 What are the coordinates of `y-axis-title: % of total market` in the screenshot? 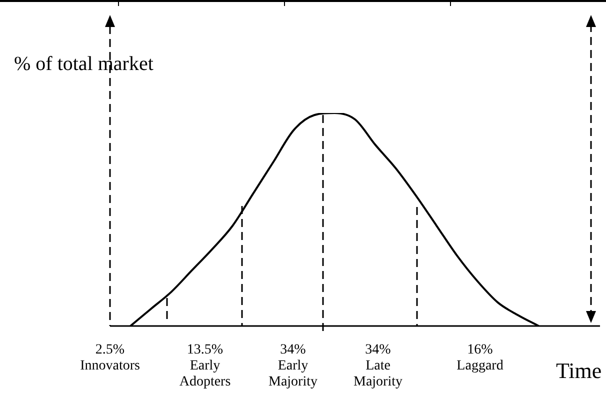 It's located at (84, 64).